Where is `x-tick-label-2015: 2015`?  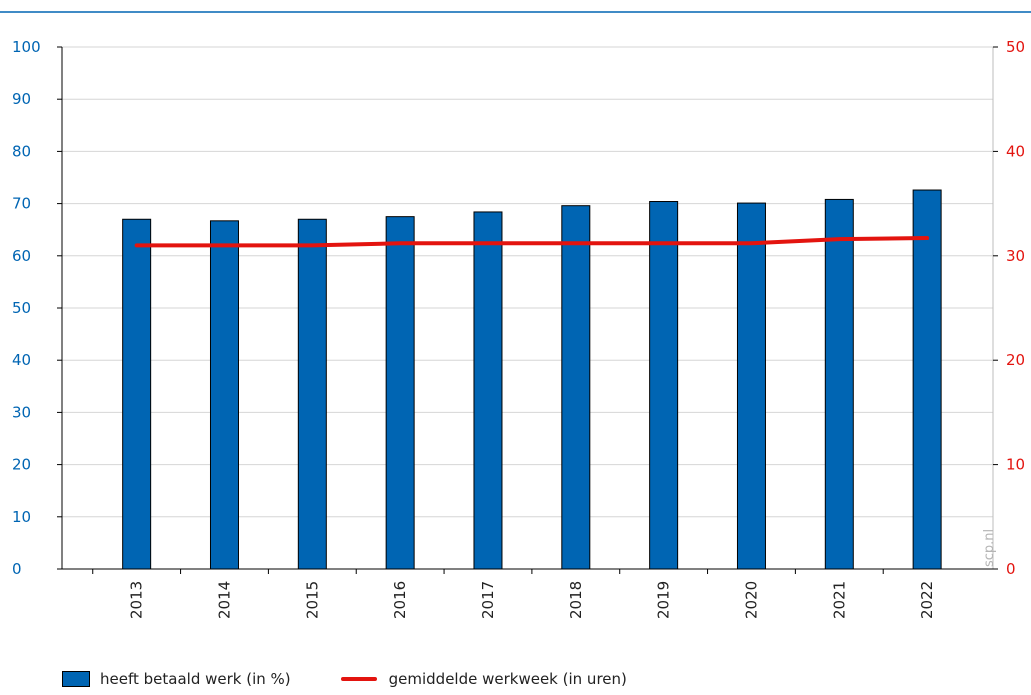 x-tick-label-2015: 2015 is located at coordinates (312, 600).